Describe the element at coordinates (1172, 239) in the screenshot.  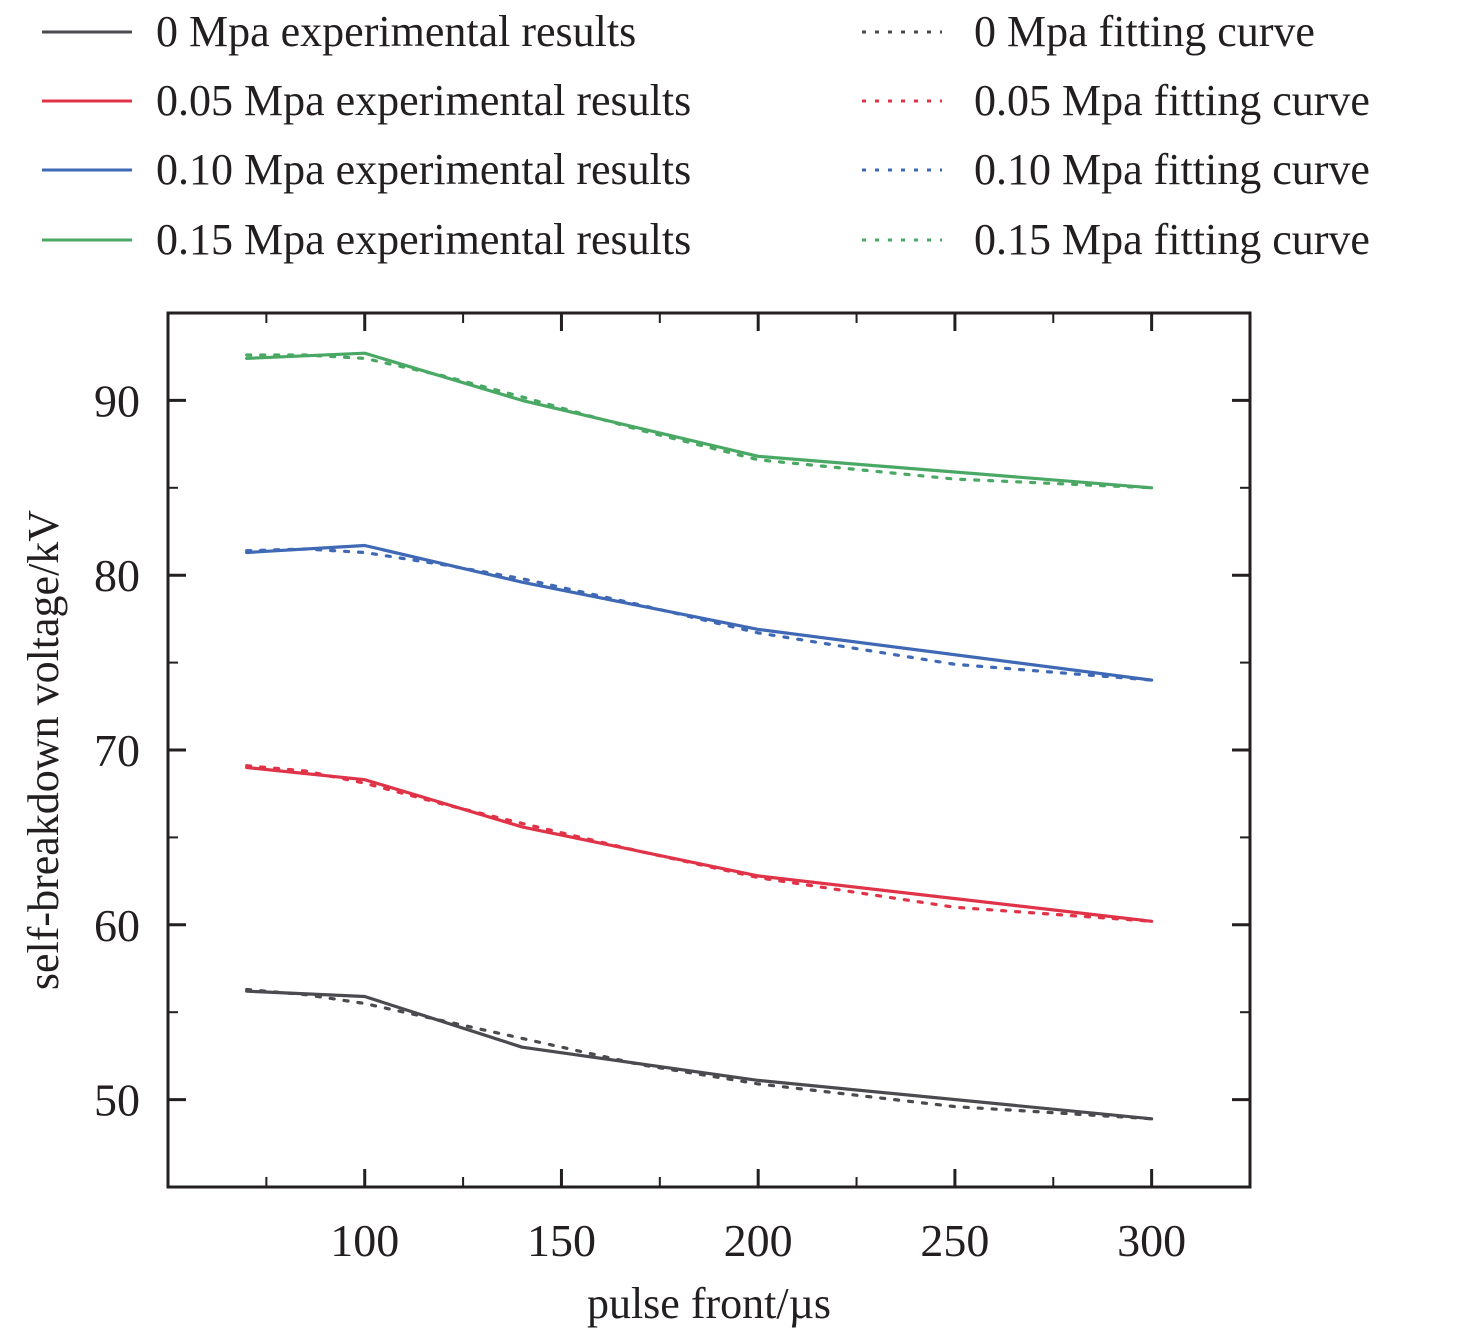
I see `legend-label: 0.15 Mpa fitting curve` at that location.